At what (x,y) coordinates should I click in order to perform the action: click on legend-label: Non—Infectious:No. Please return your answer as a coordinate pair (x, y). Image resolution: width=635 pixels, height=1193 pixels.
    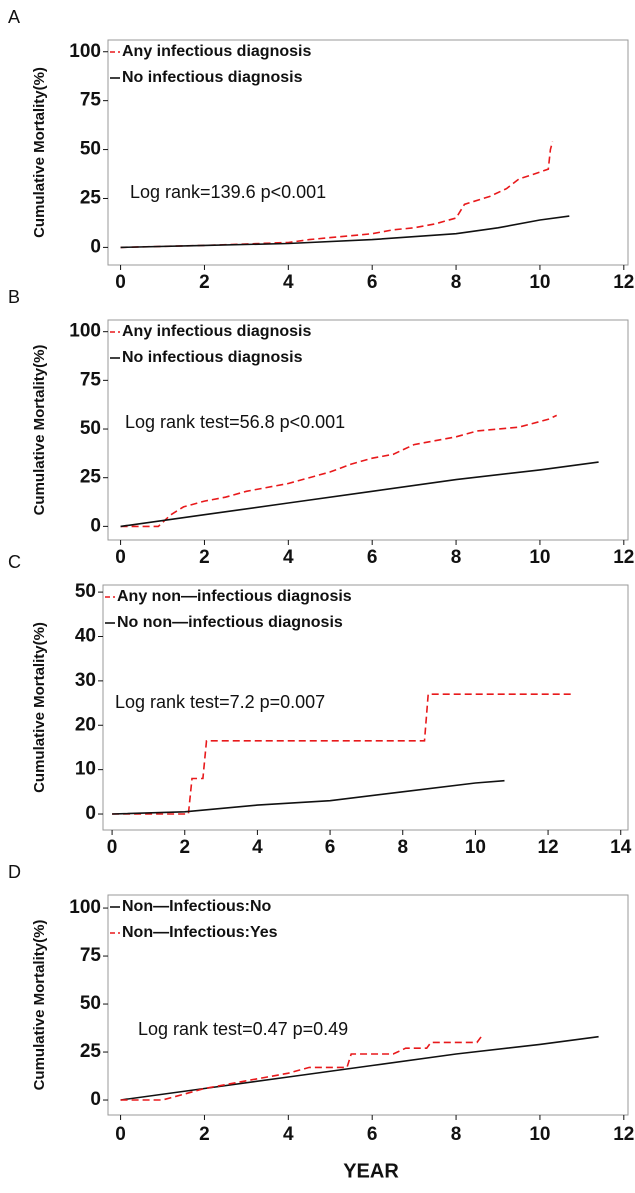
    Looking at the image, I should click on (197, 906).